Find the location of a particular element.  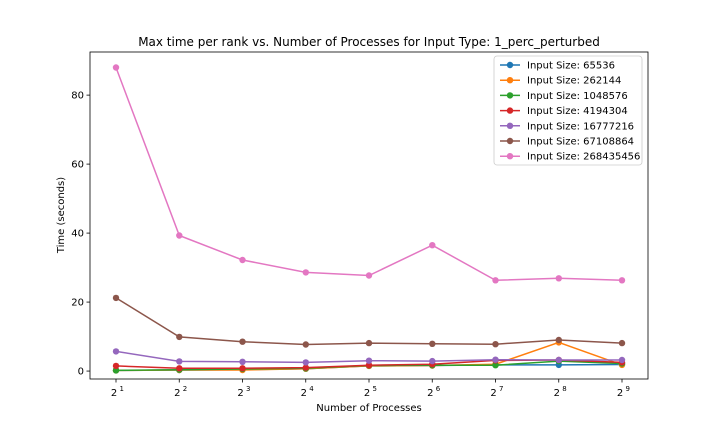

legend-label: Input Size: 16777216 is located at coordinates (580, 126).